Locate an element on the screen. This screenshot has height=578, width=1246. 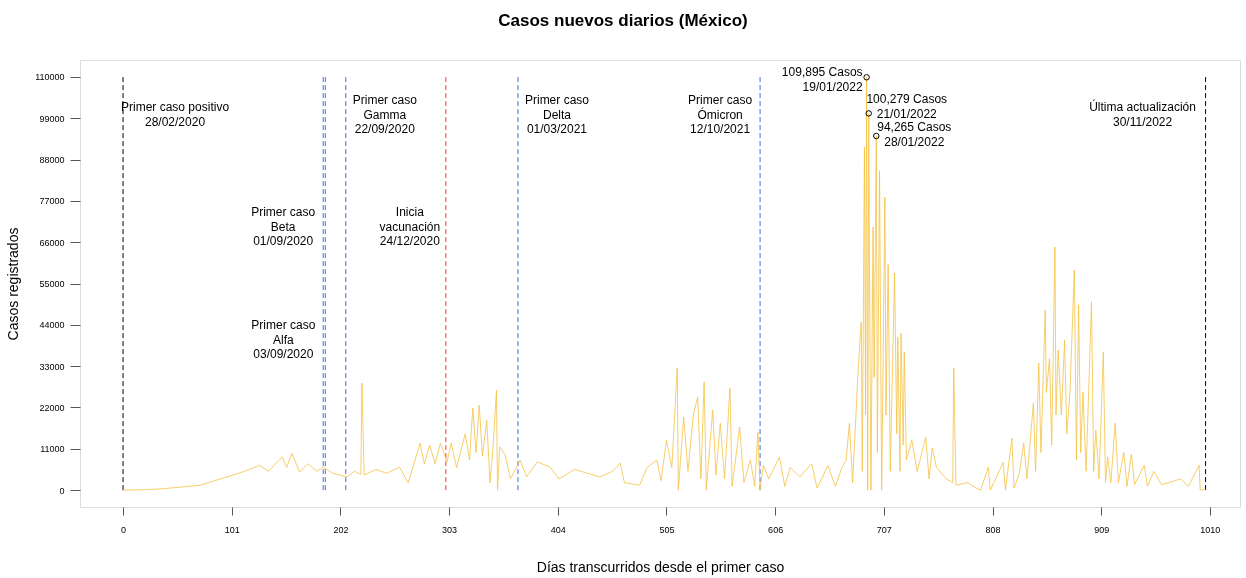
x-tick-label: 303 is located at coordinates (450, 529).